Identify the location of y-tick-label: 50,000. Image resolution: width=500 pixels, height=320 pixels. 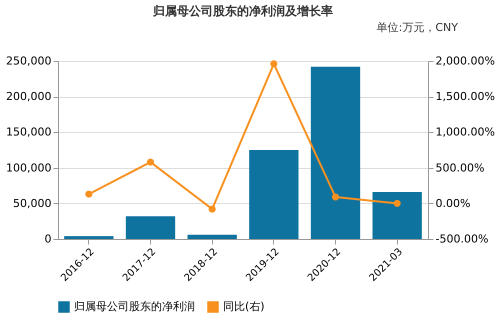
(32, 203).